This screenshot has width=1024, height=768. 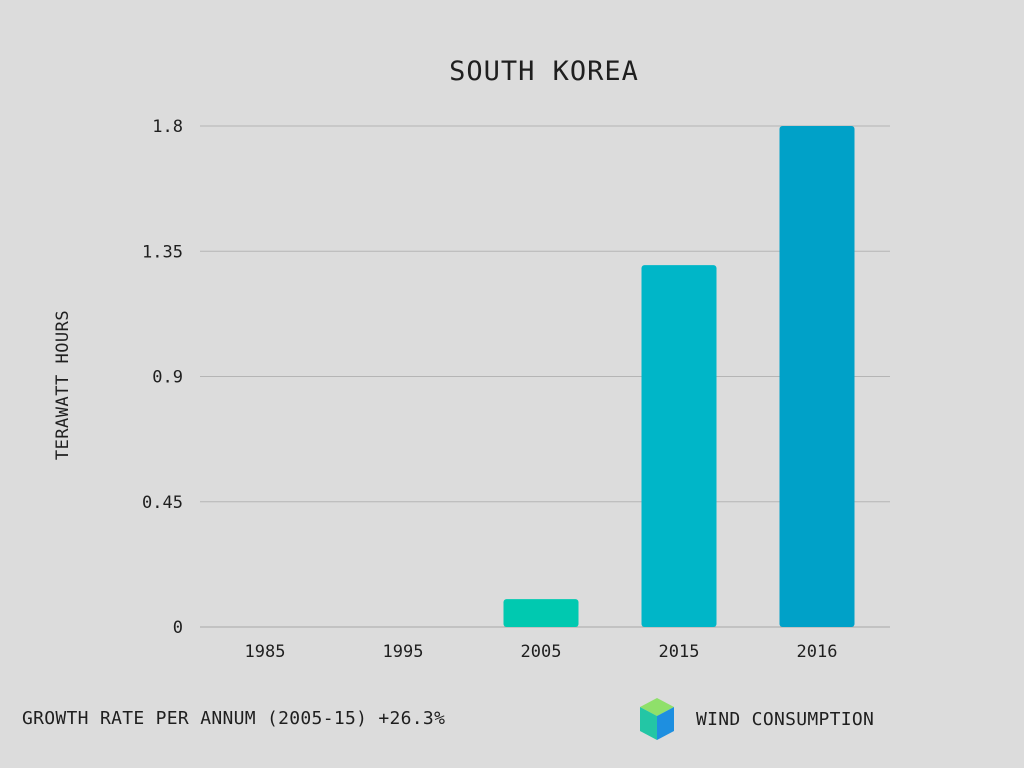 What do you see at coordinates (817, 376) in the screenshot?
I see `bar-2016` at bounding box center [817, 376].